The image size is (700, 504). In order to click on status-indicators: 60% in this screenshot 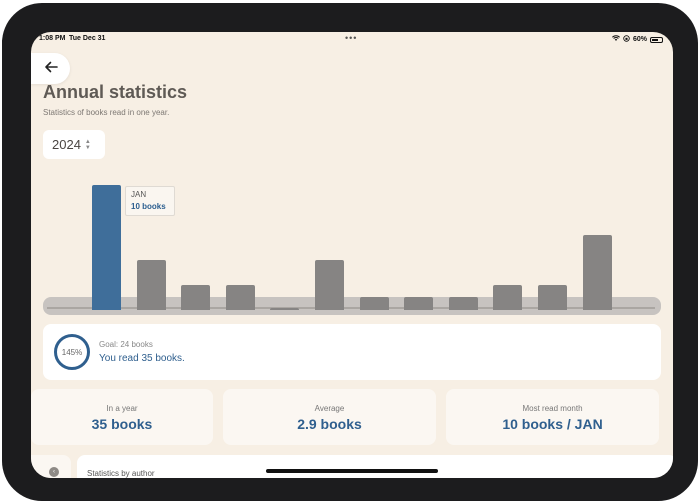, I will do `click(637, 39)`.